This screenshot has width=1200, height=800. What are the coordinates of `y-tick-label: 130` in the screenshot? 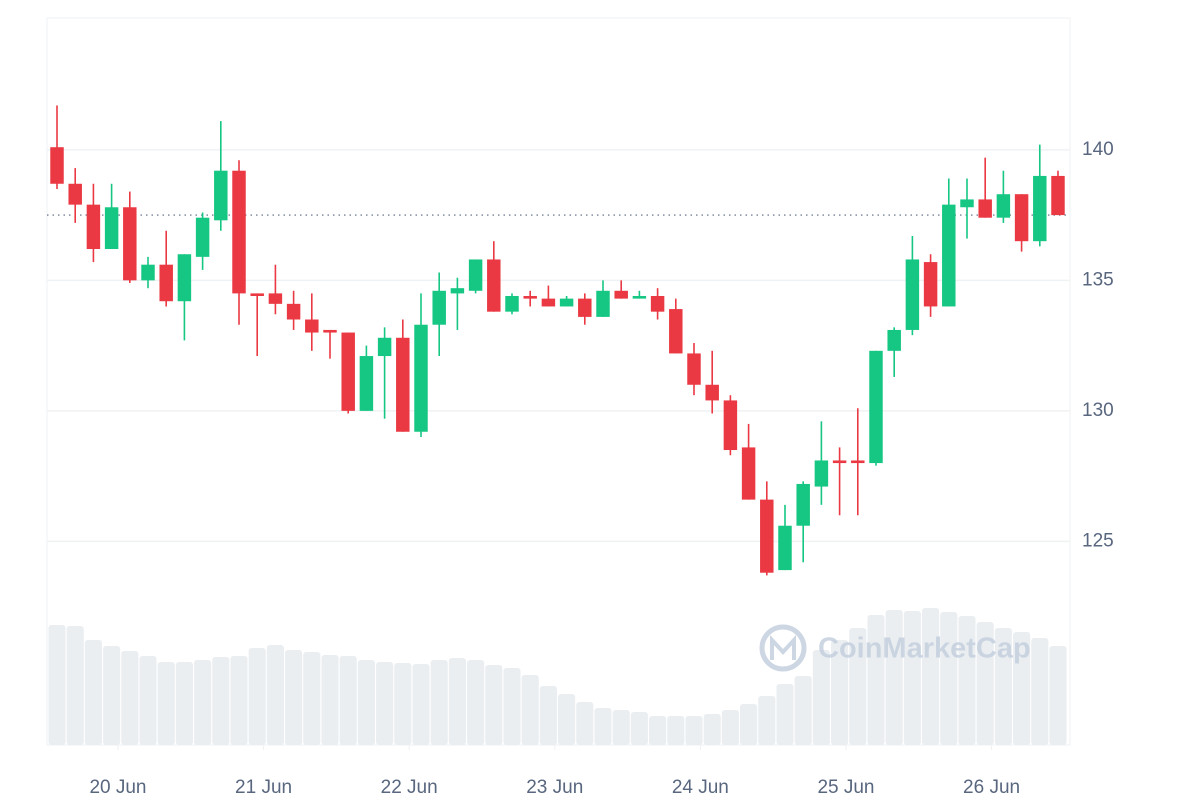 It's located at (1098, 410).